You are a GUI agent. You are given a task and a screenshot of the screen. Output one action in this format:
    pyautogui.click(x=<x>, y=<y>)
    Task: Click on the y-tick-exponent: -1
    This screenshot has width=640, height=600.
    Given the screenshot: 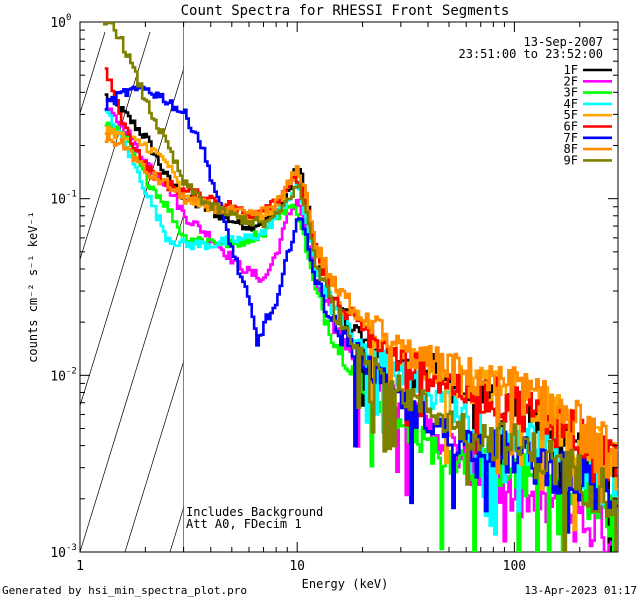 What is the action you would take?
    pyautogui.click(x=71, y=195)
    